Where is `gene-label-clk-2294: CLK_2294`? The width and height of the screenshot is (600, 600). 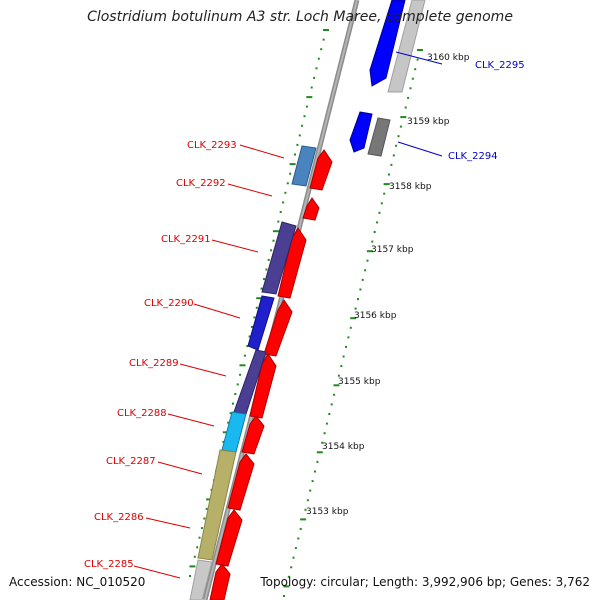
gene-label-clk-2294: CLK_2294 is located at coordinates (473, 156).